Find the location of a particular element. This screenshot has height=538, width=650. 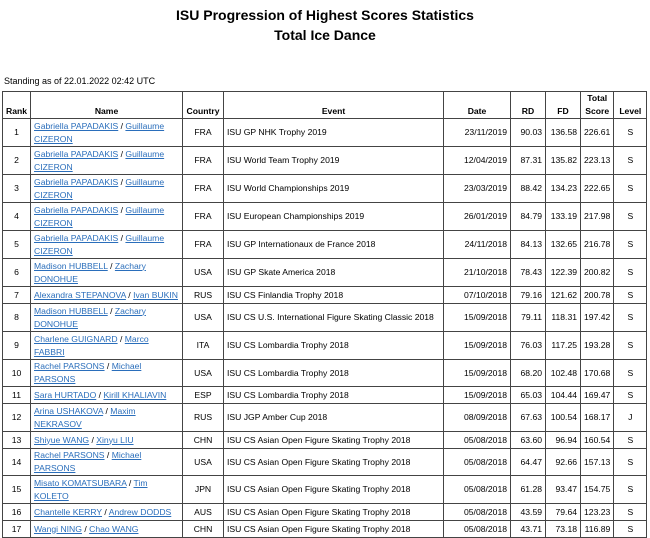

standing-timestamp: Standing as of 22.01.2022 02:42 UTC is located at coordinates (80, 81).